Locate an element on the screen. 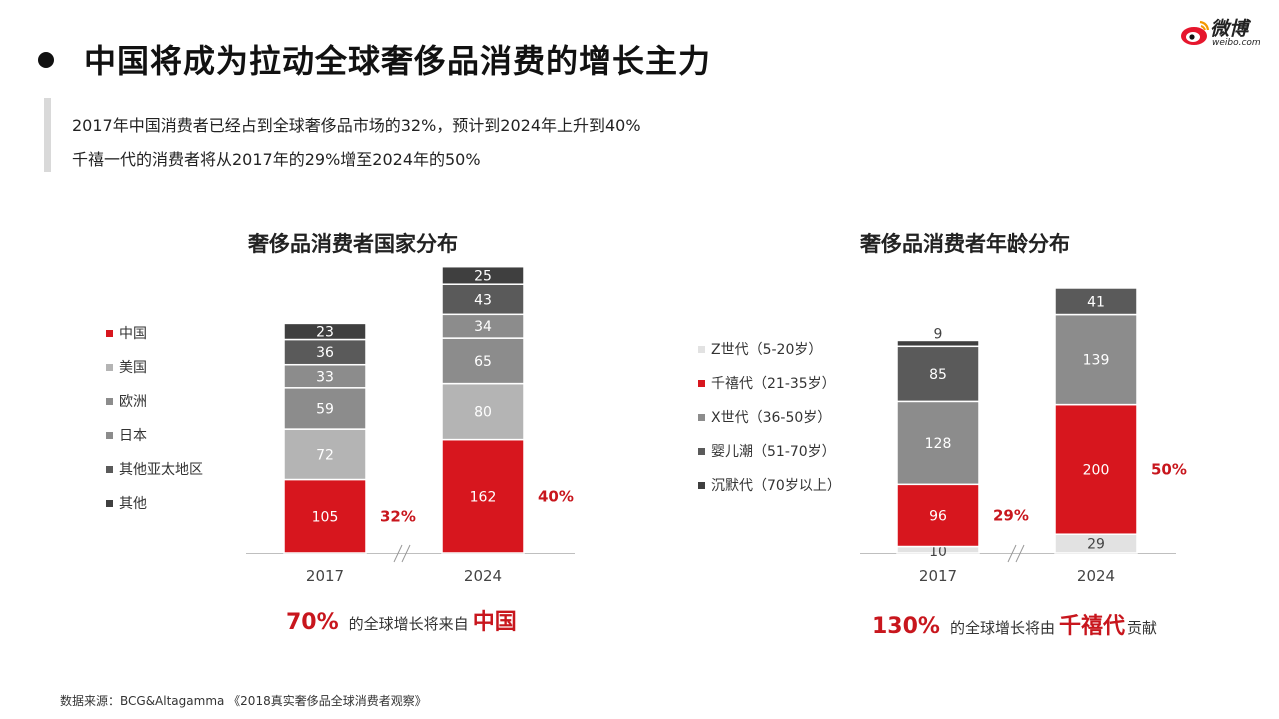  data-label: 80 is located at coordinates (483, 413).